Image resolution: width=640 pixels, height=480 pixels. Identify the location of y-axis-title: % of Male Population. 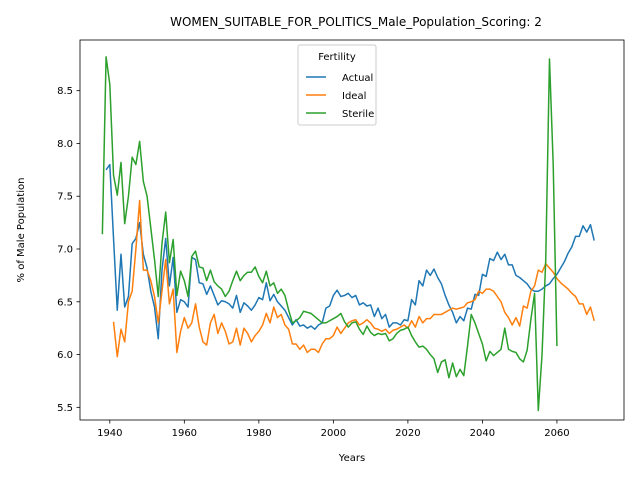
(21, 230).